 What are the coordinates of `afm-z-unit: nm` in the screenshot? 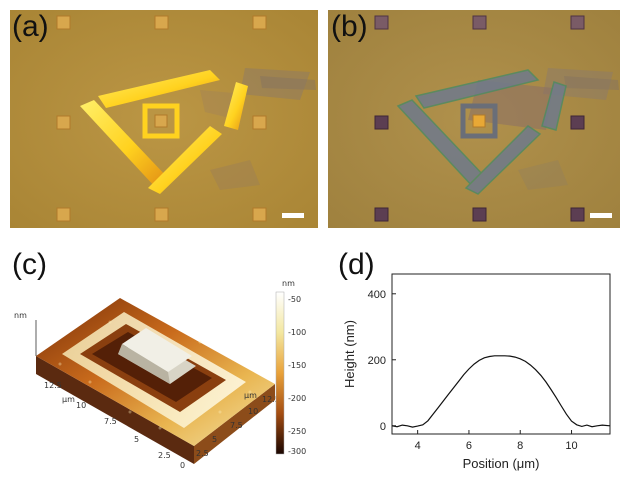 It's located at (20, 315).